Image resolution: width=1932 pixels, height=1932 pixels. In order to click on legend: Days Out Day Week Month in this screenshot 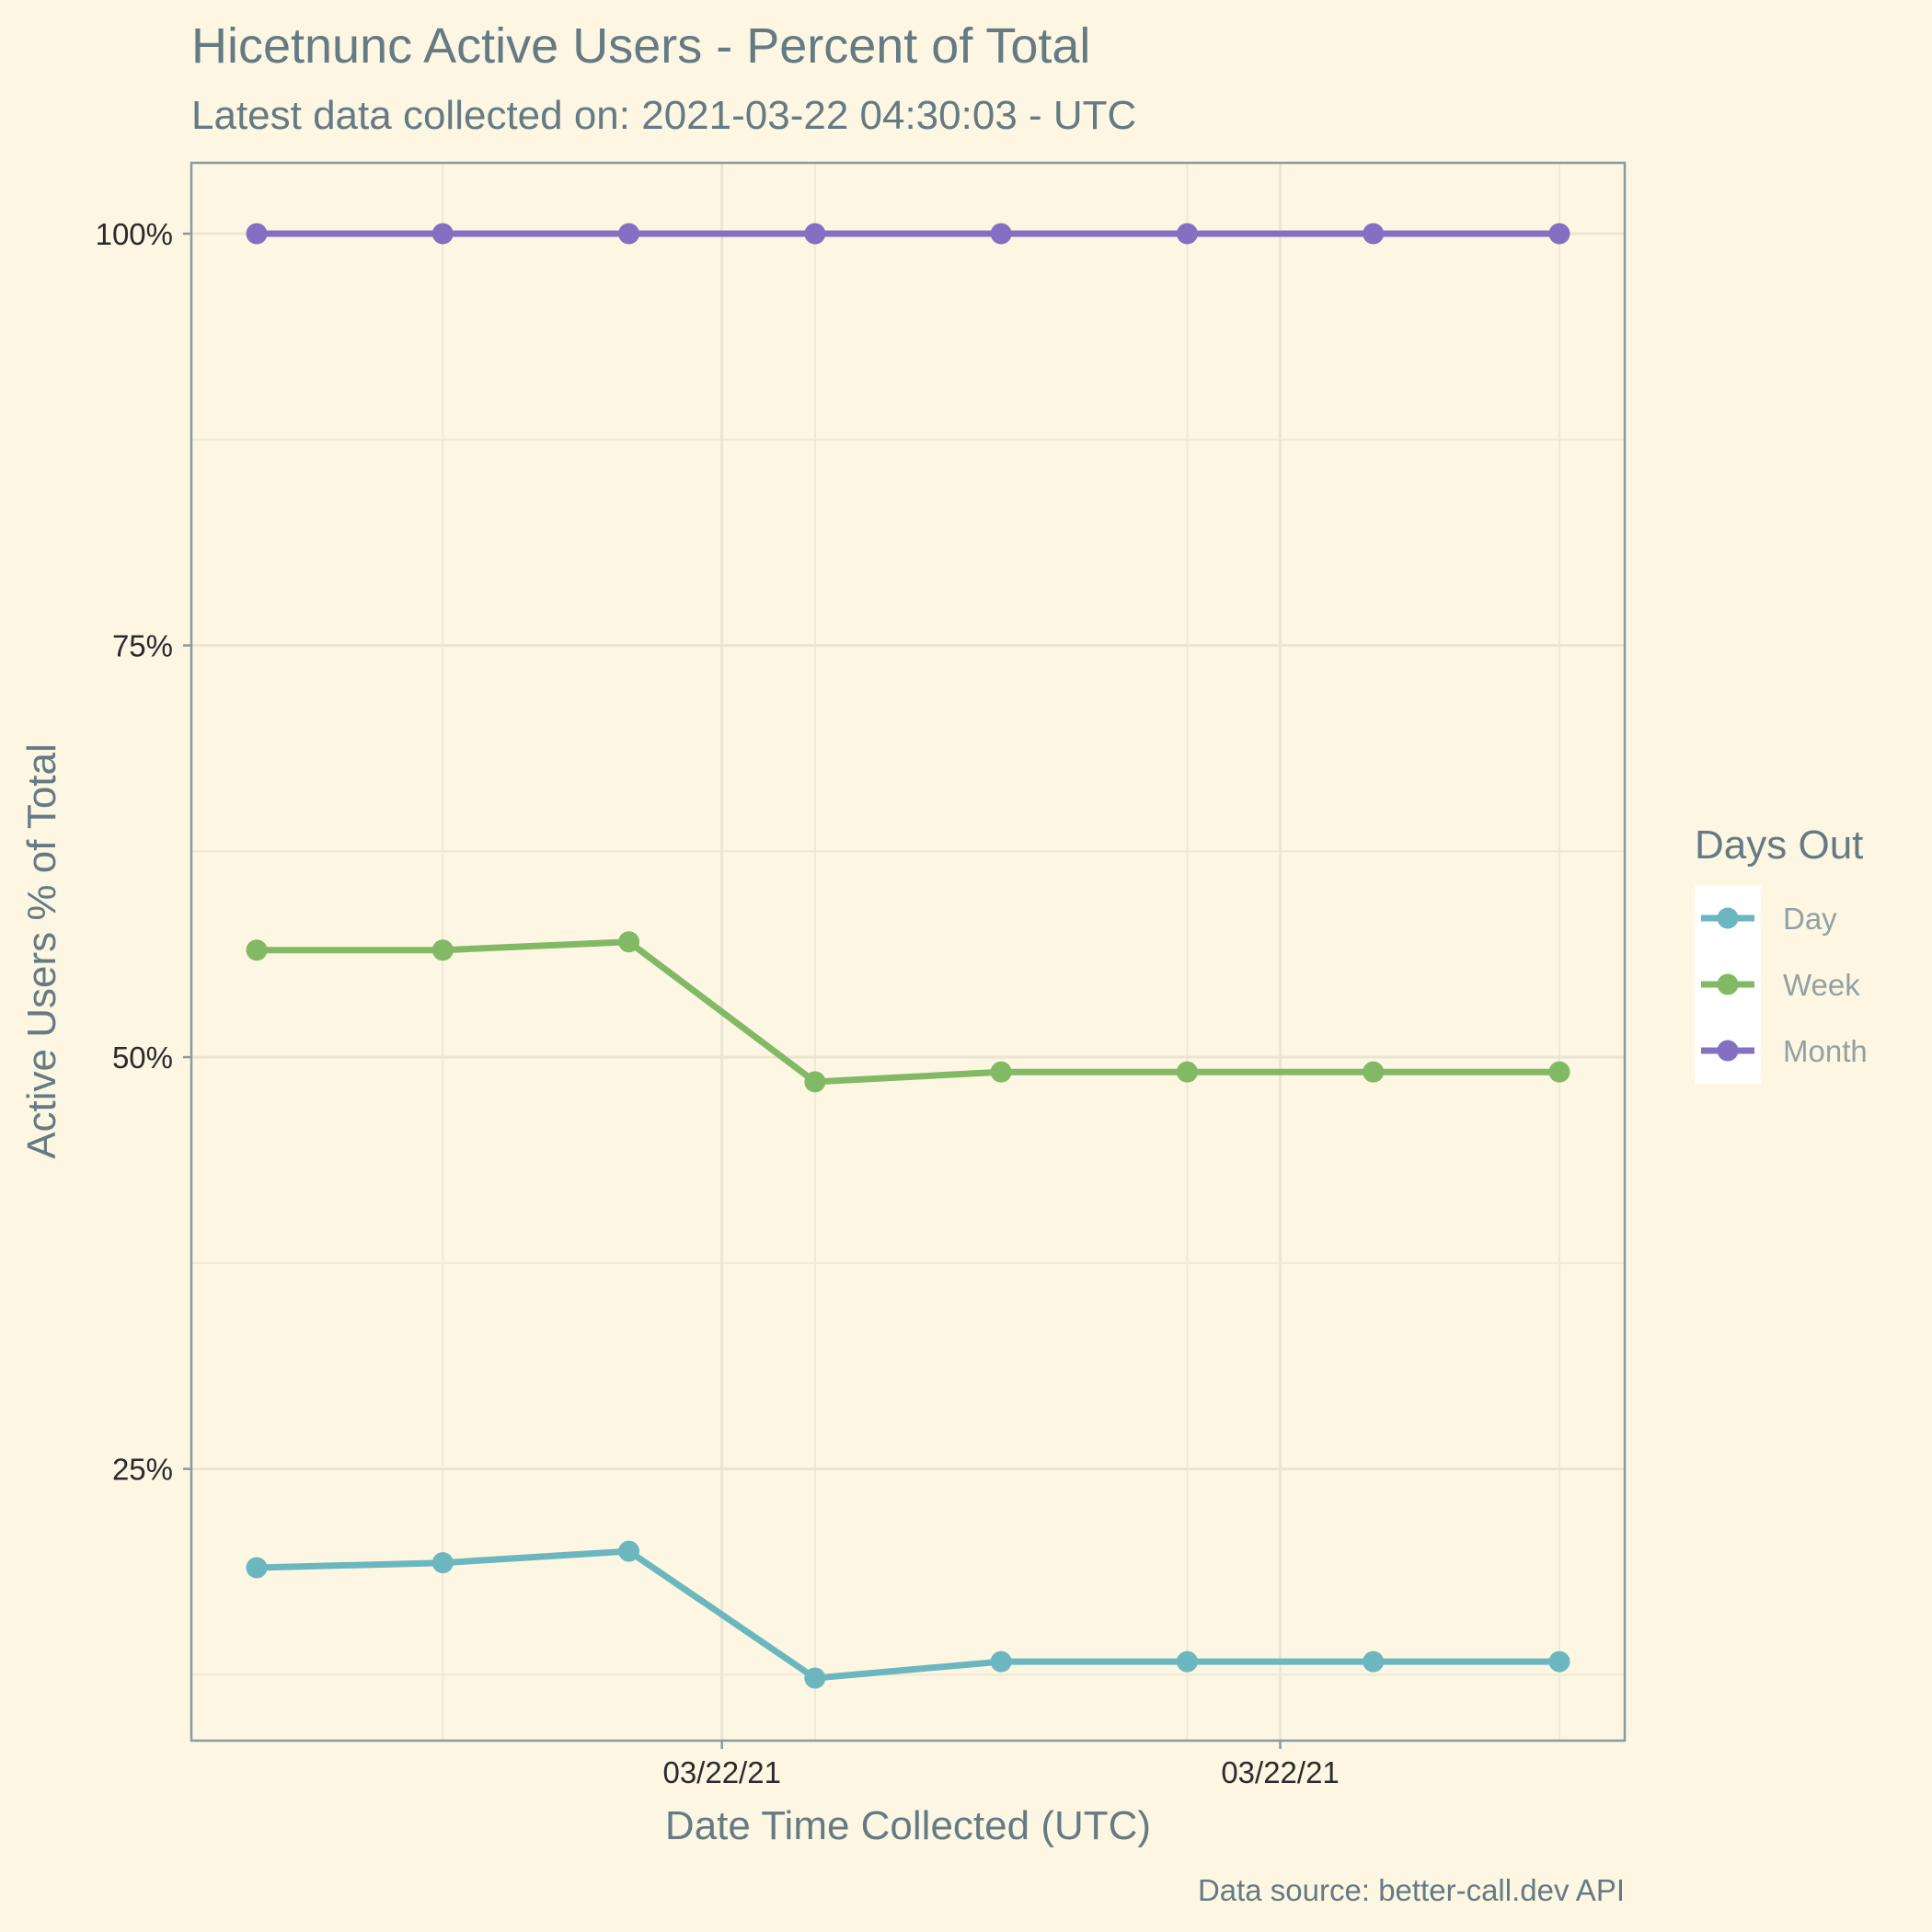, I will do `click(1781, 953)`.